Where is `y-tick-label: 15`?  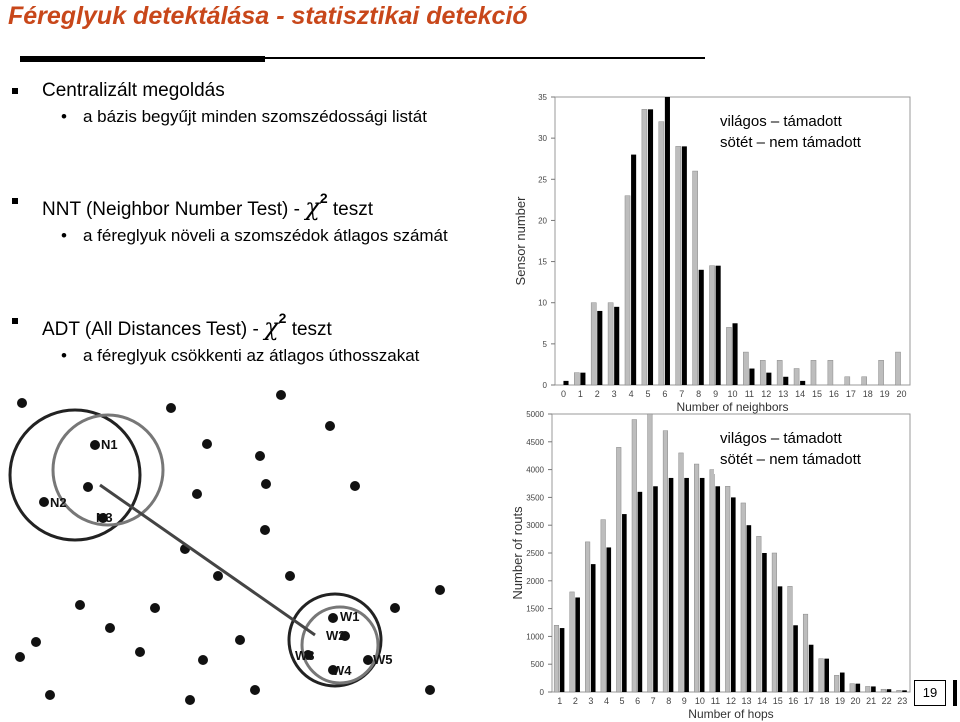
y-tick-label: 15 is located at coordinates (542, 262).